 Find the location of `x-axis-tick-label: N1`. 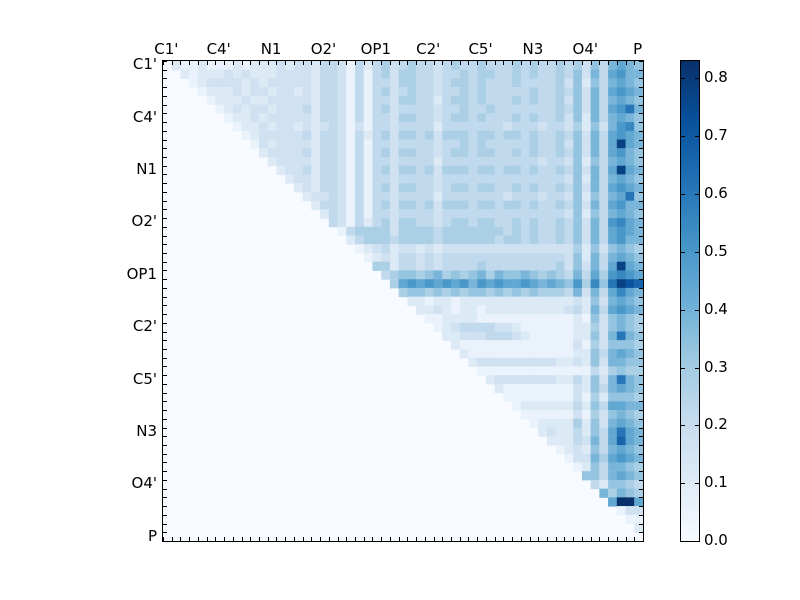

x-axis-tick-label: N1 is located at coordinates (271, 49).